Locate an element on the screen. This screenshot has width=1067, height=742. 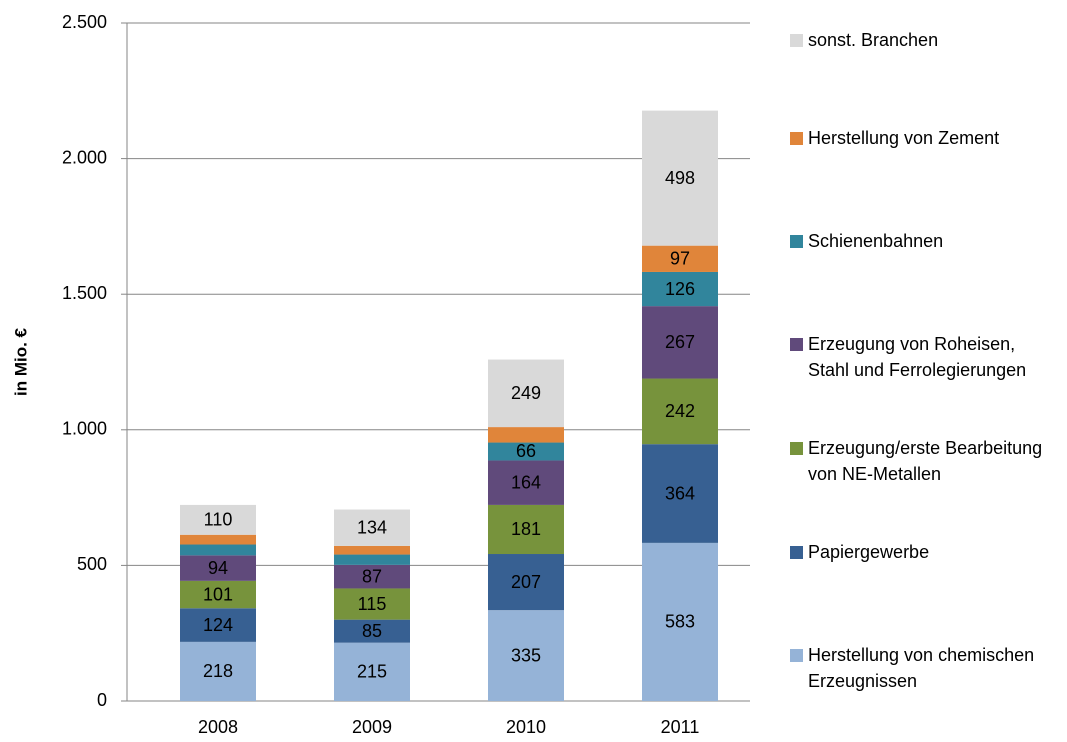
y-tick-label: 500 is located at coordinates (92, 564).